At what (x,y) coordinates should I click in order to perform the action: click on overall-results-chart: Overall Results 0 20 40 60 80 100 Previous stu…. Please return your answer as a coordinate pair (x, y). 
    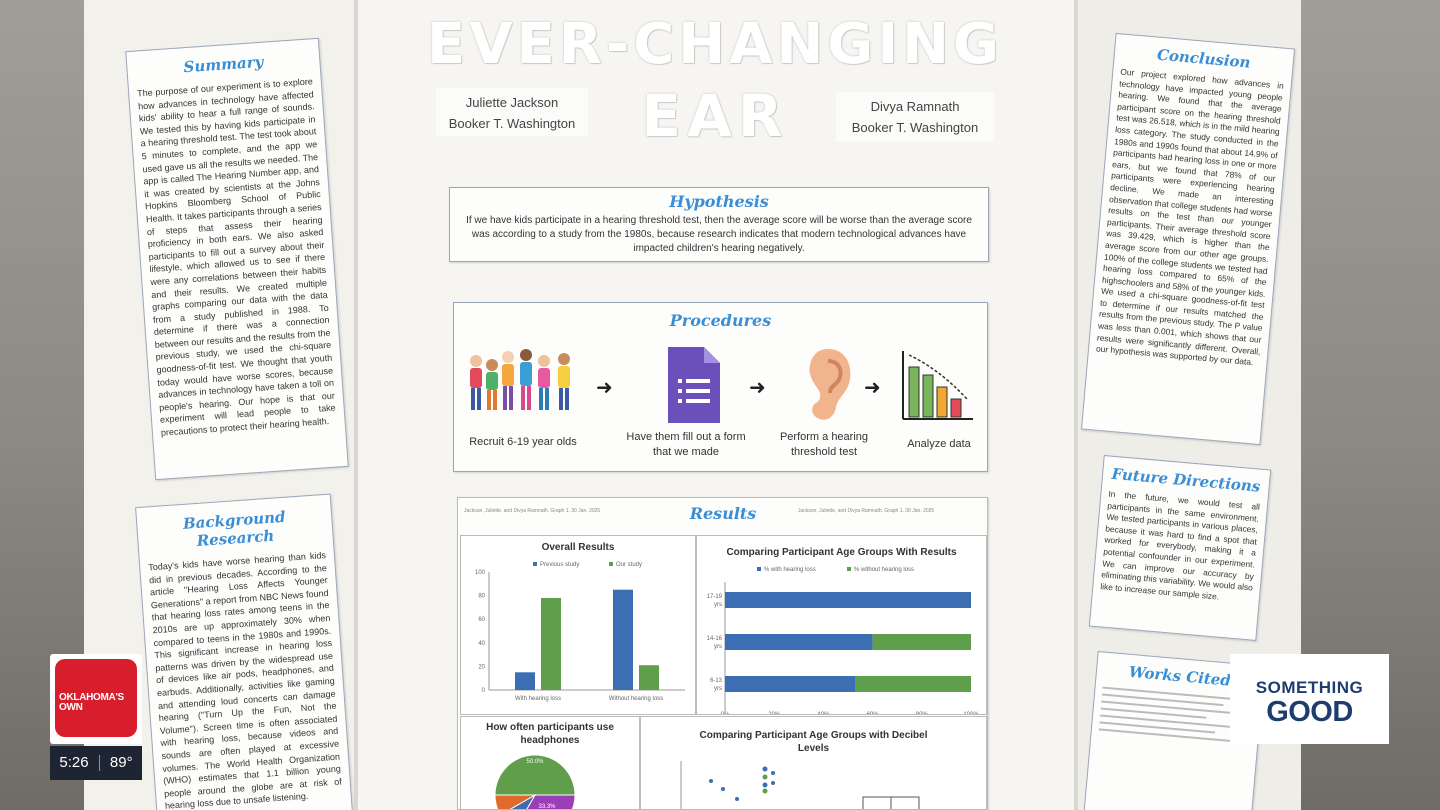
    Looking at the image, I should click on (578, 625).